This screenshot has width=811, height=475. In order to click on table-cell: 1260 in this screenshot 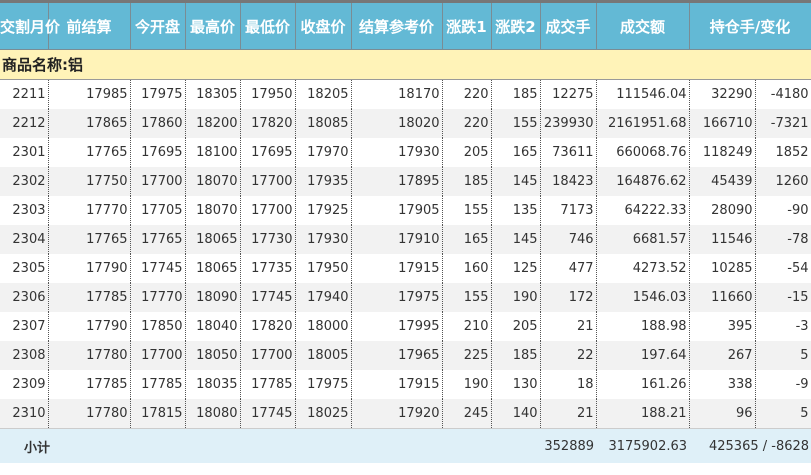, I will do `click(783, 181)`.